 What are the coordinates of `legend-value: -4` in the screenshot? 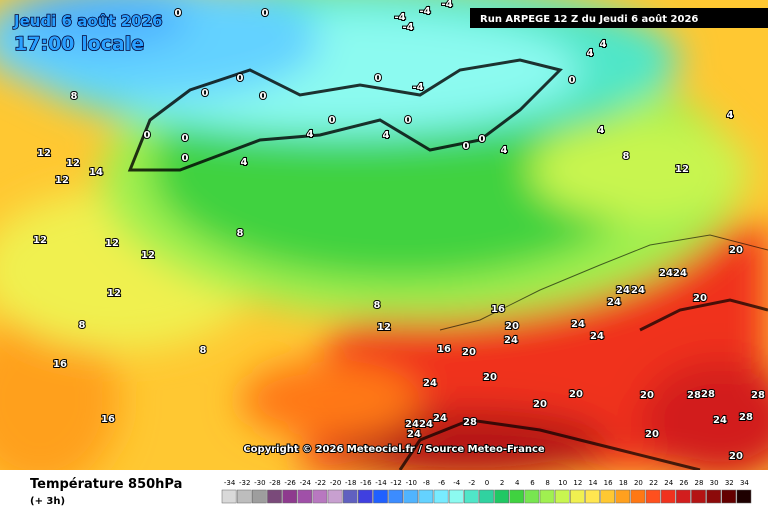 It's located at (457, 483).